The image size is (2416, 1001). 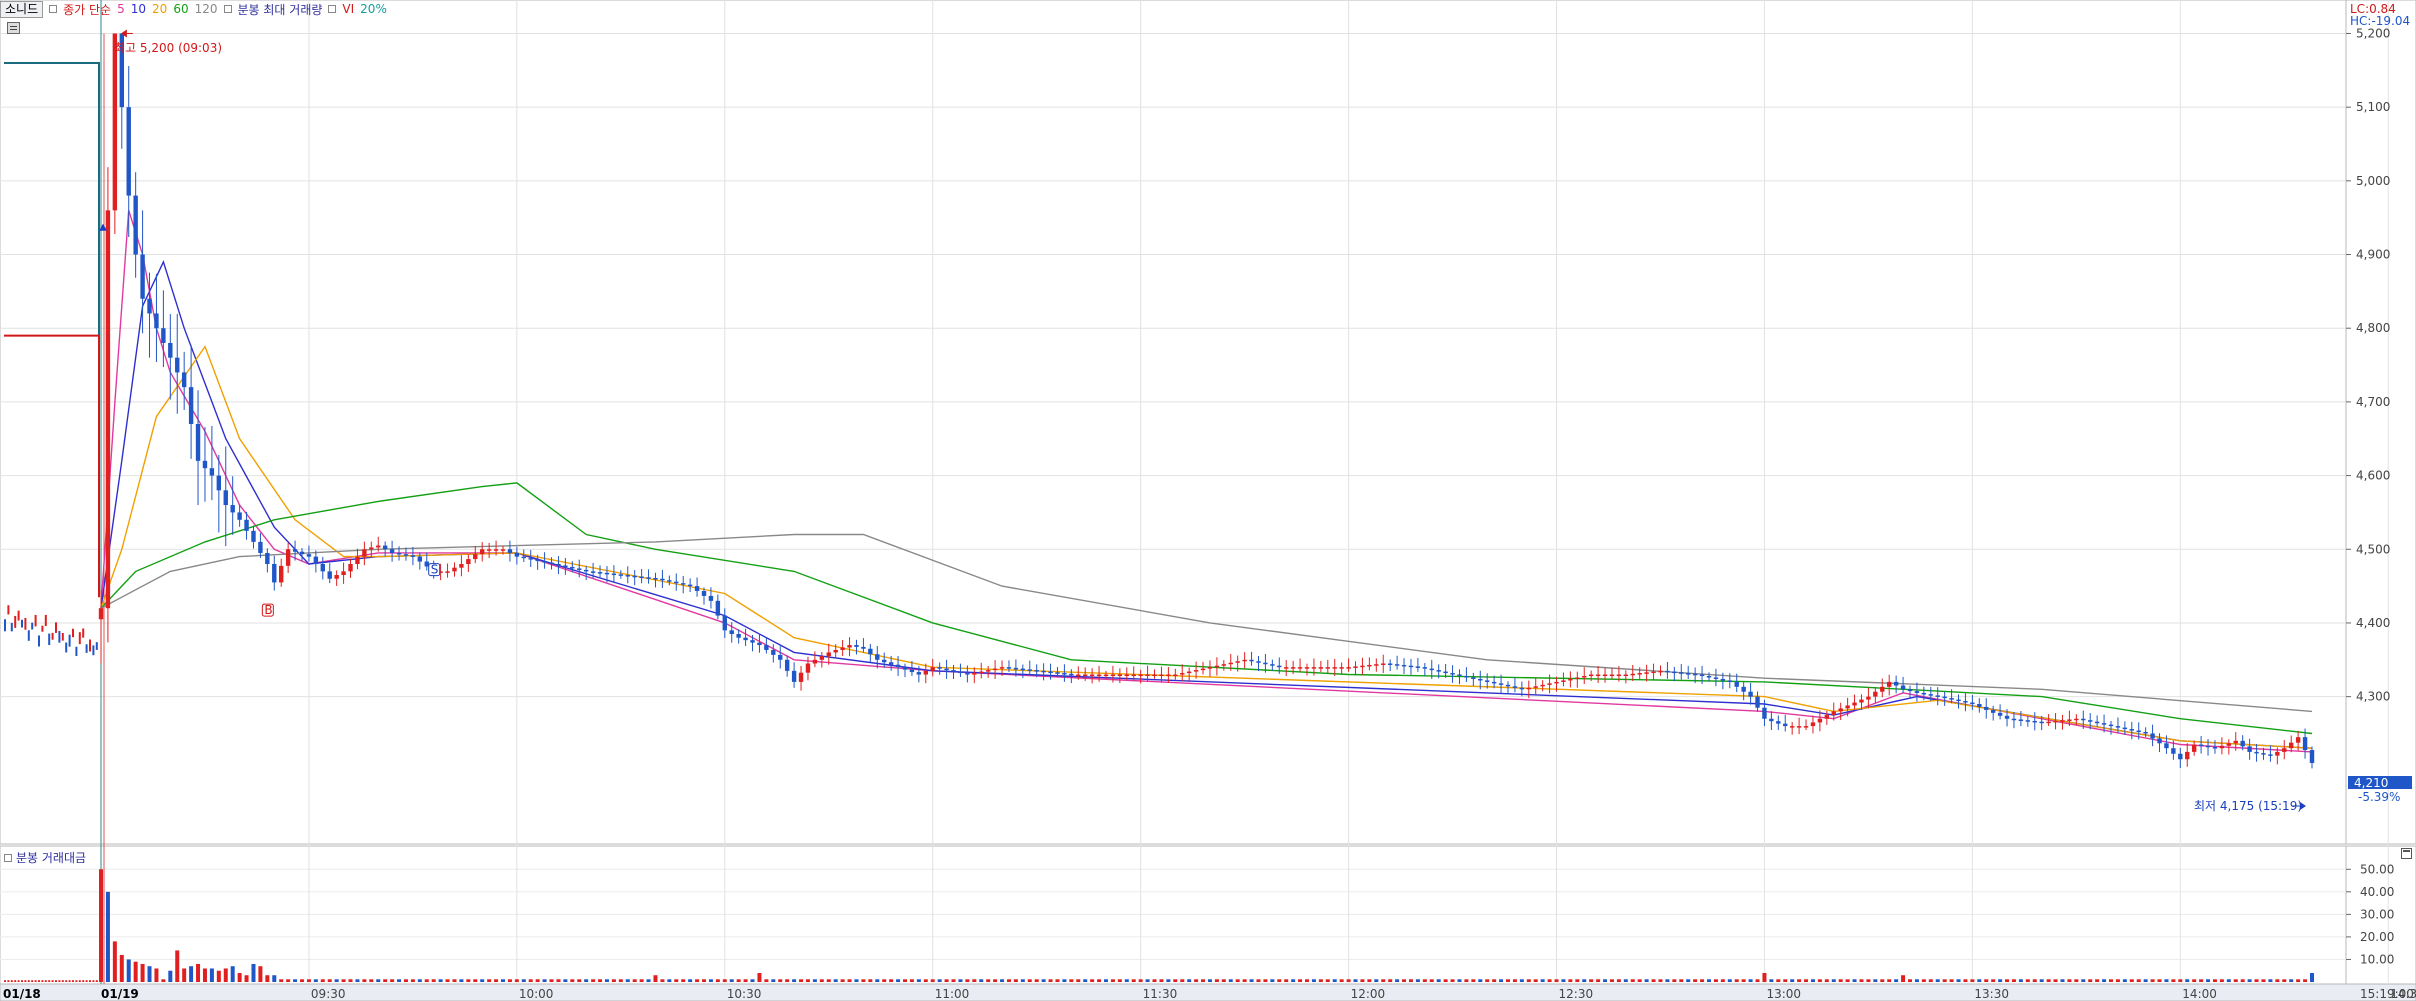 I want to click on prev-day-candle, so click(x=73, y=633).